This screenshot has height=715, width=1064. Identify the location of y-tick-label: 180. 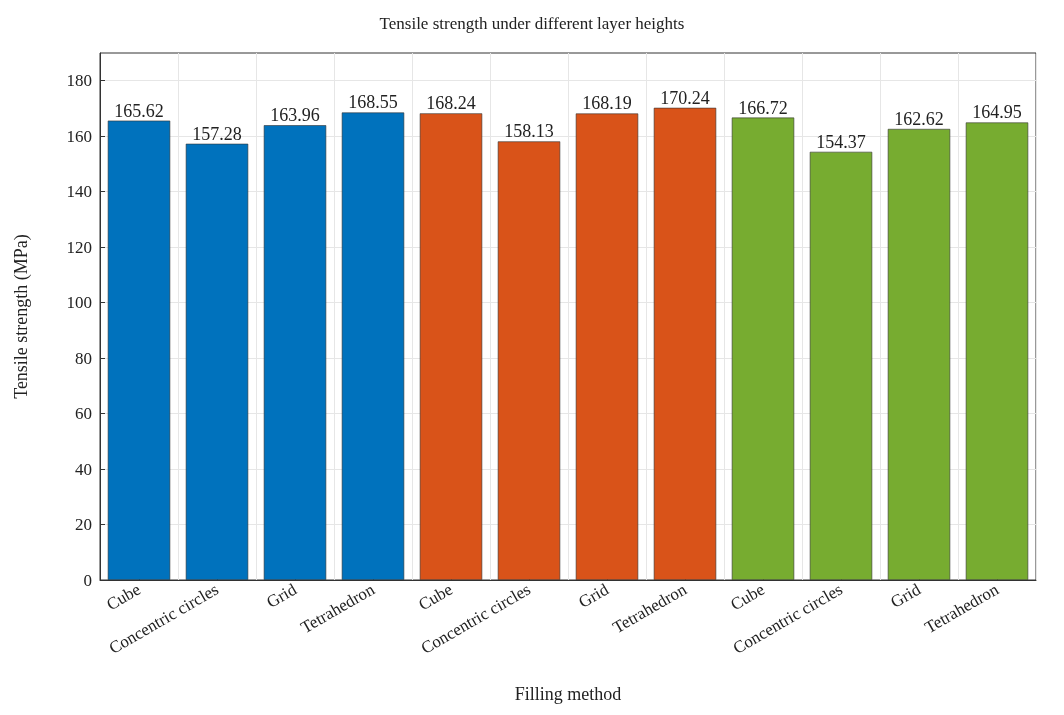
(79, 81).